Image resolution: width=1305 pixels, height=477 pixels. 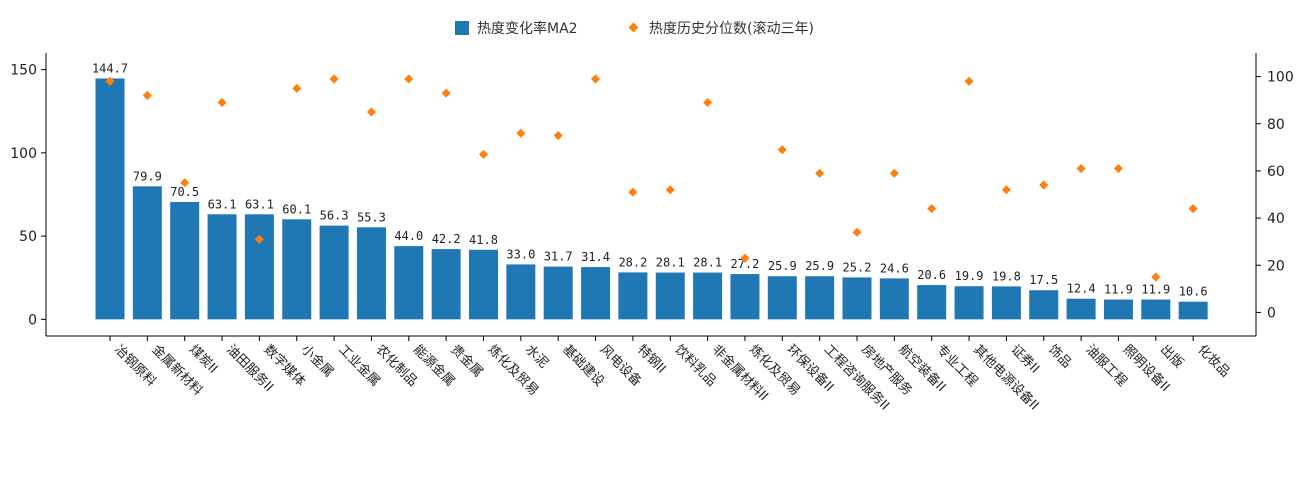 What do you see at coordinates (1271, 313) in the screenshot?
I see `right-tick-label: 0` at bounding box center [1271, 313].